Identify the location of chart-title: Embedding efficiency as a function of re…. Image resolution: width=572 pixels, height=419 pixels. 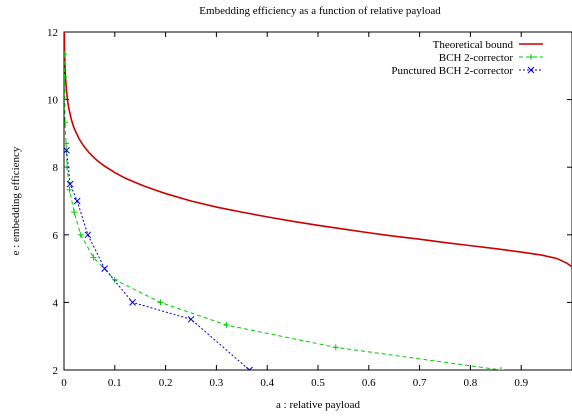
(320, 11).